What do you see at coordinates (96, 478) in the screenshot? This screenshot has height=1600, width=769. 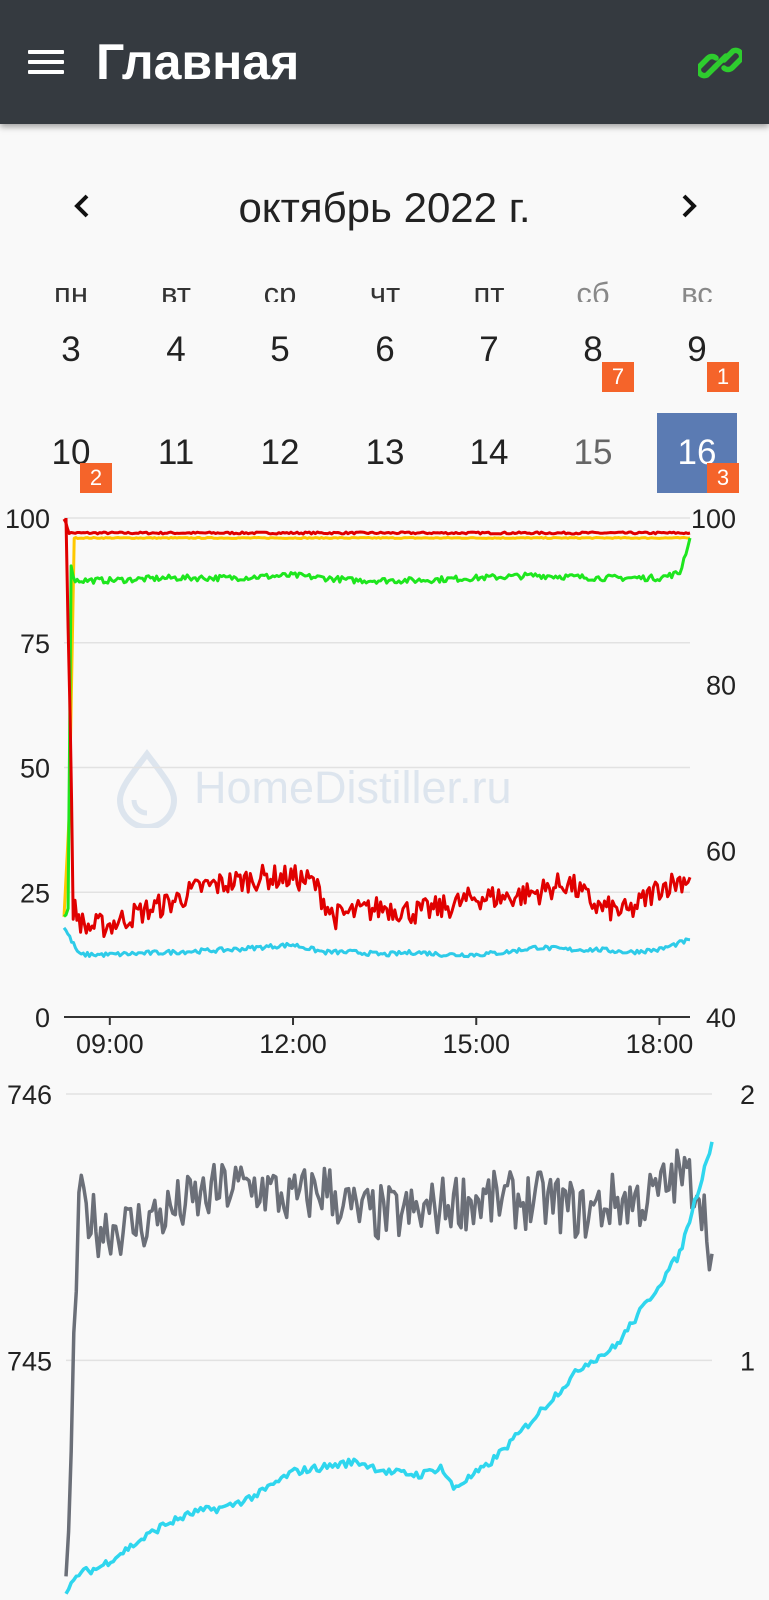 I see `event-count-badge: 2` at bounding box center [96, 478].